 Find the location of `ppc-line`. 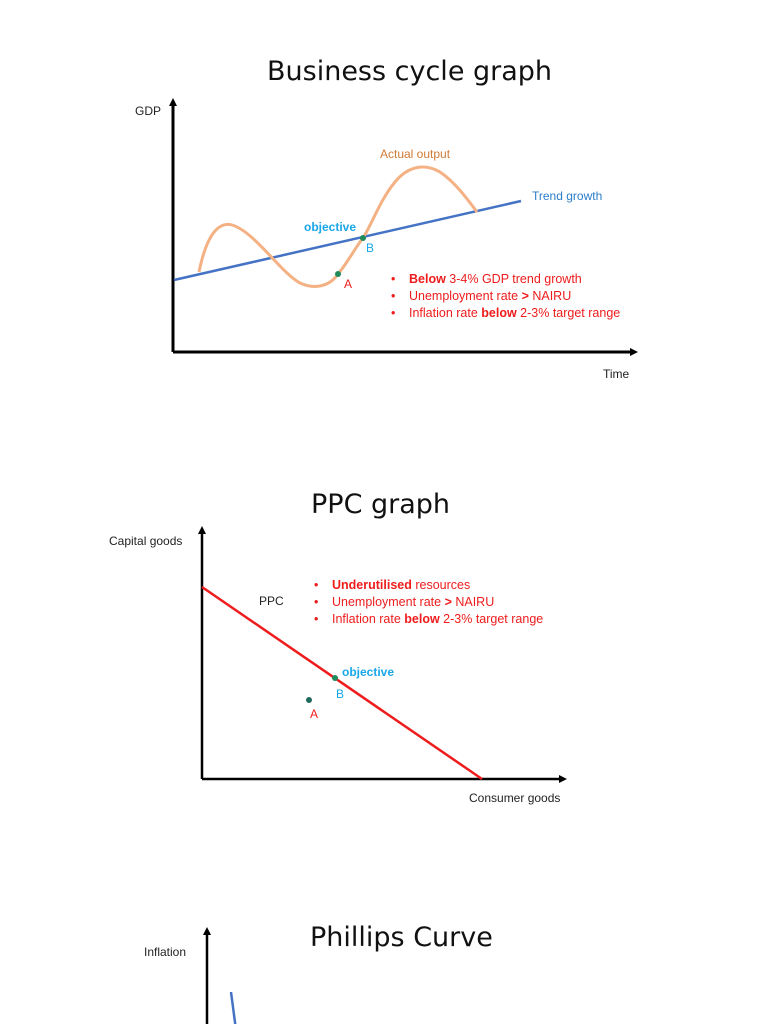

ppc-line is located at coordinates (342, 683).